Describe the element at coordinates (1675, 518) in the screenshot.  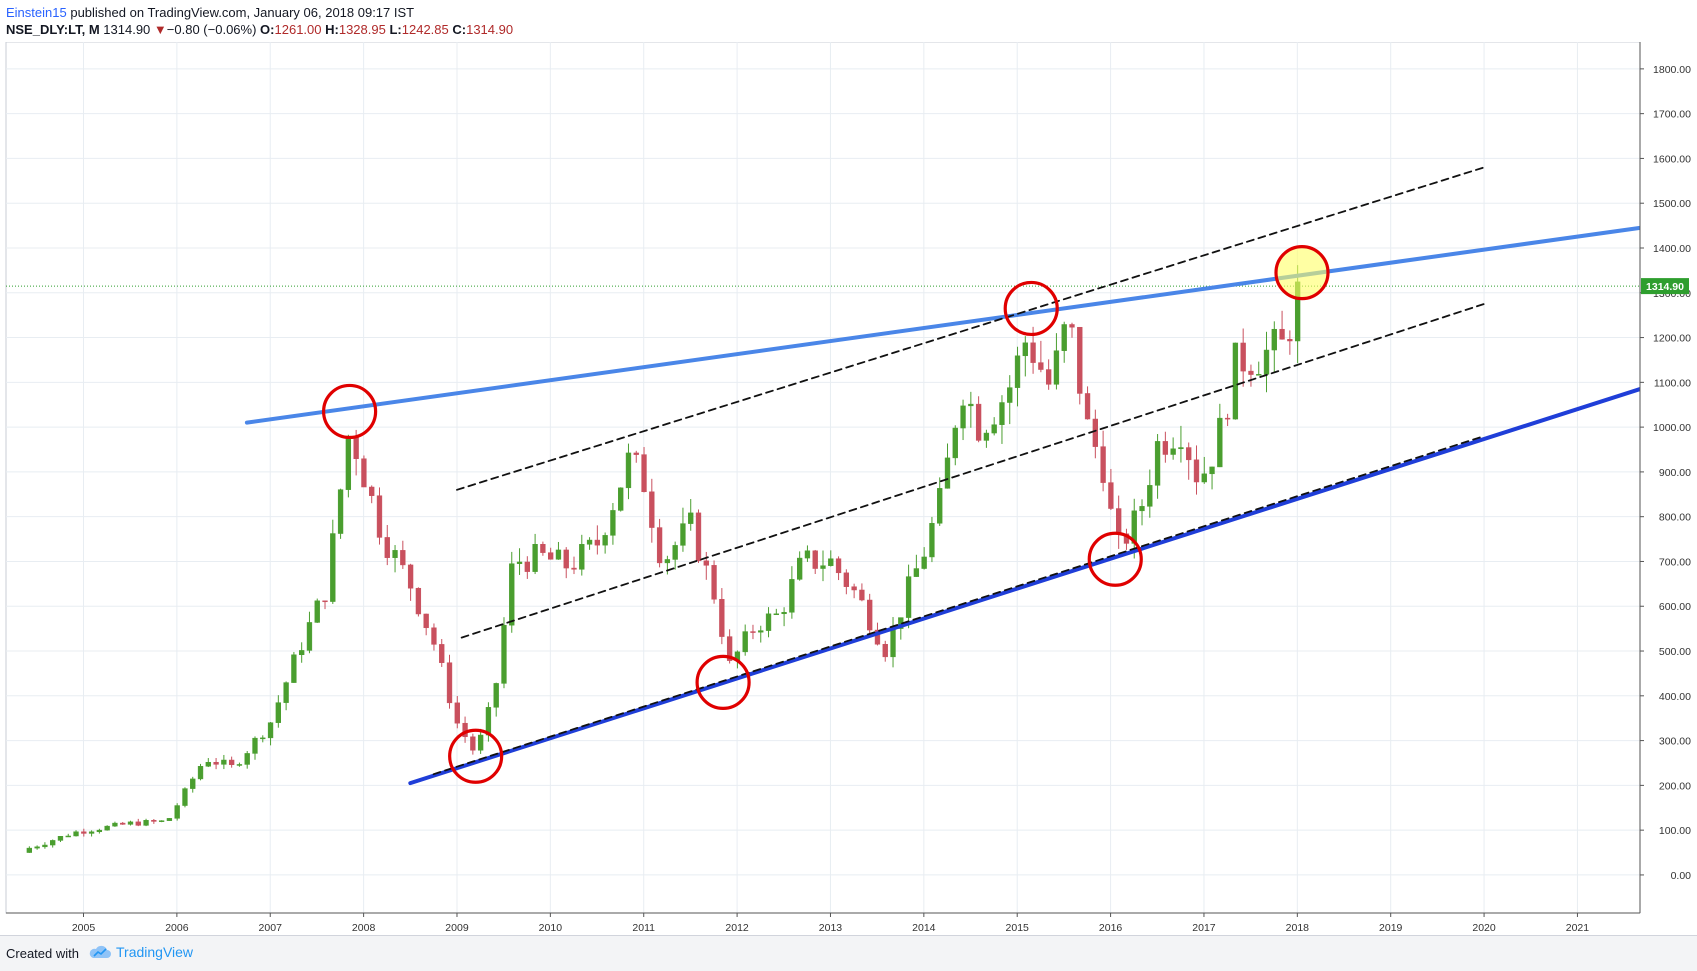
I see `price-tick-label: 800.00` at that location.